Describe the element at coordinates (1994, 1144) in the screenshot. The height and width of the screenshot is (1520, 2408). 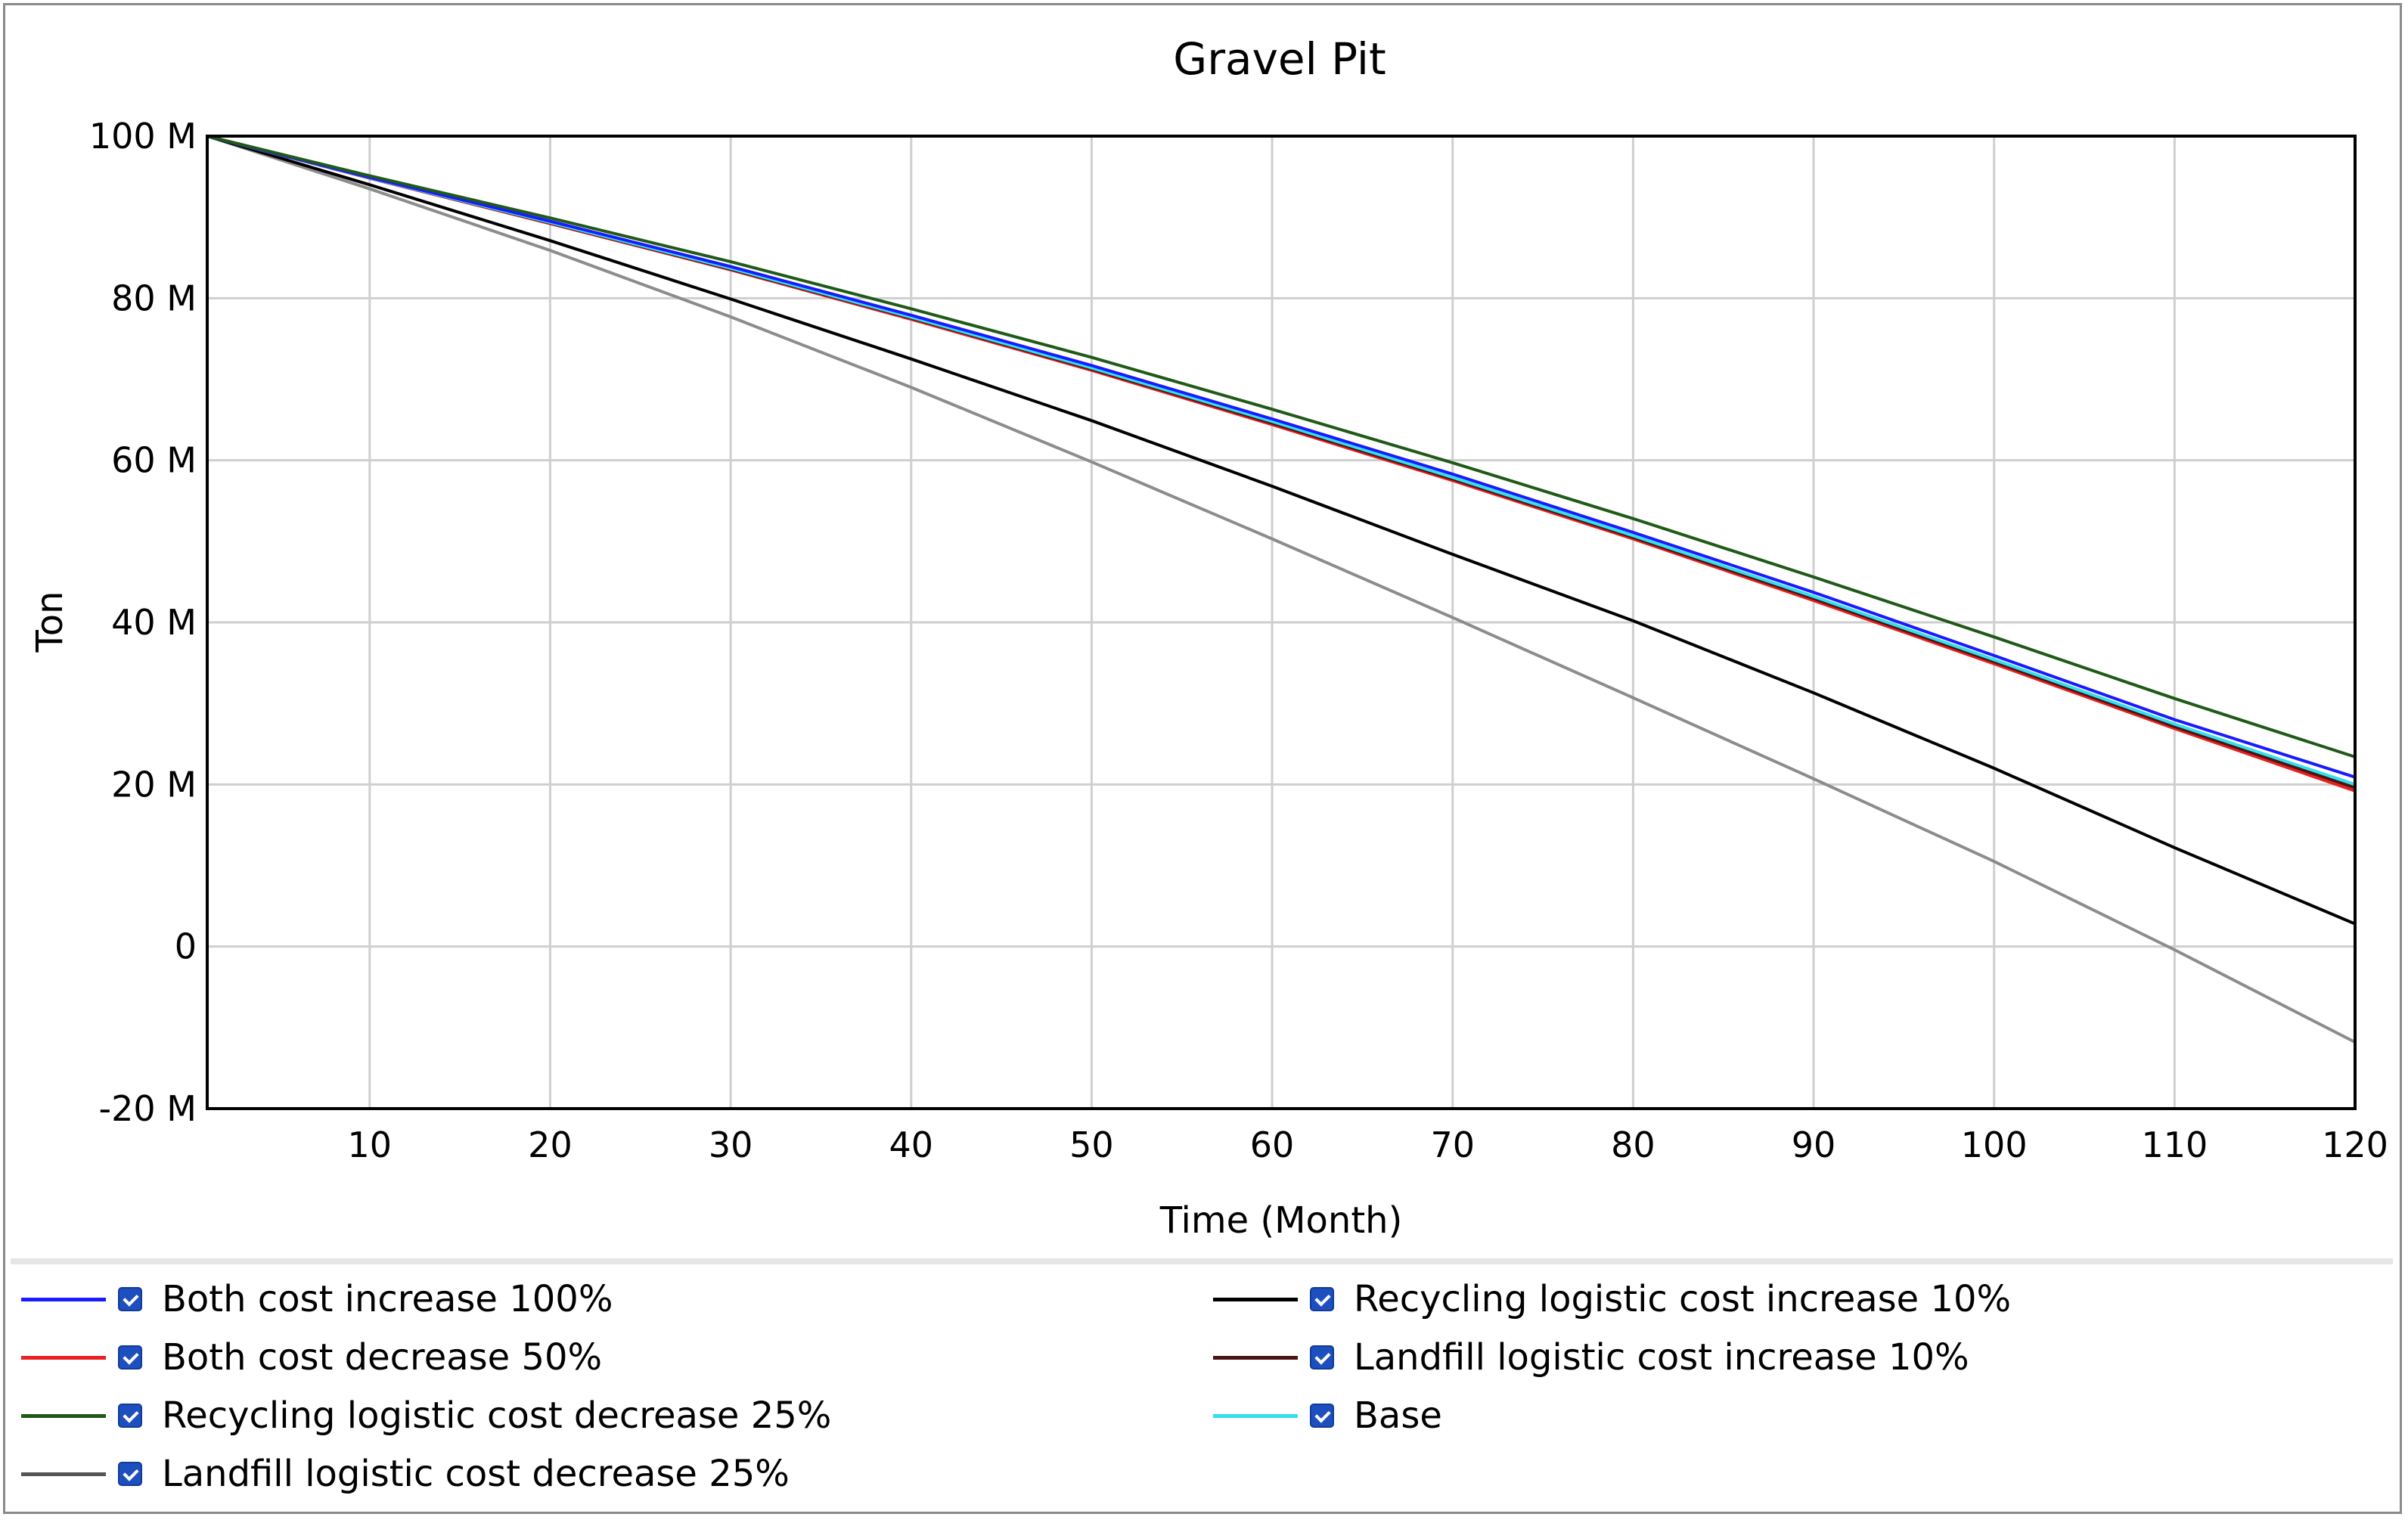
I see `x-tick-label: 100` at that location.